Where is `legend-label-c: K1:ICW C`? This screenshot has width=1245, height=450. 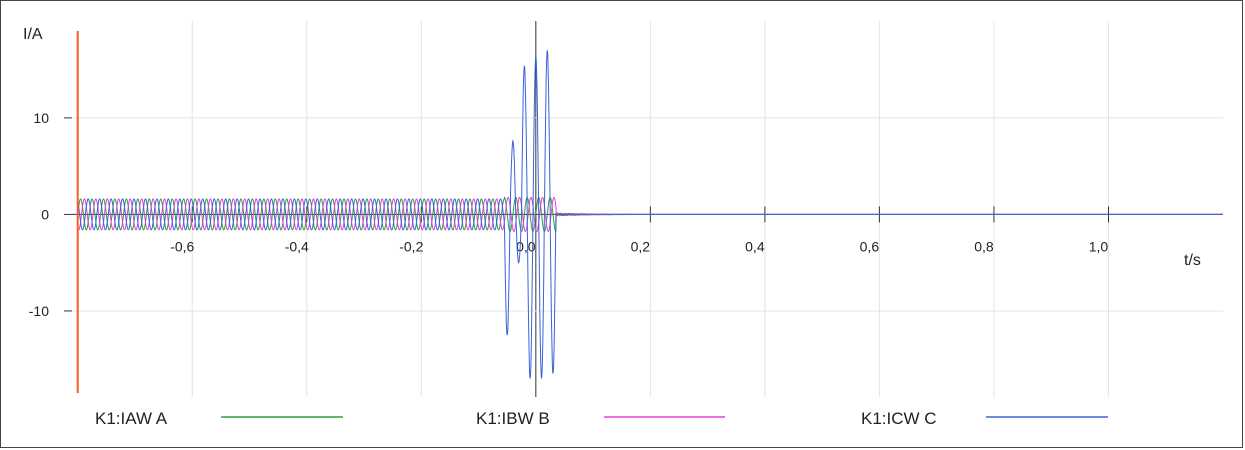 legend-label-c: K1:ICW C is located at coordinates (899, 418).